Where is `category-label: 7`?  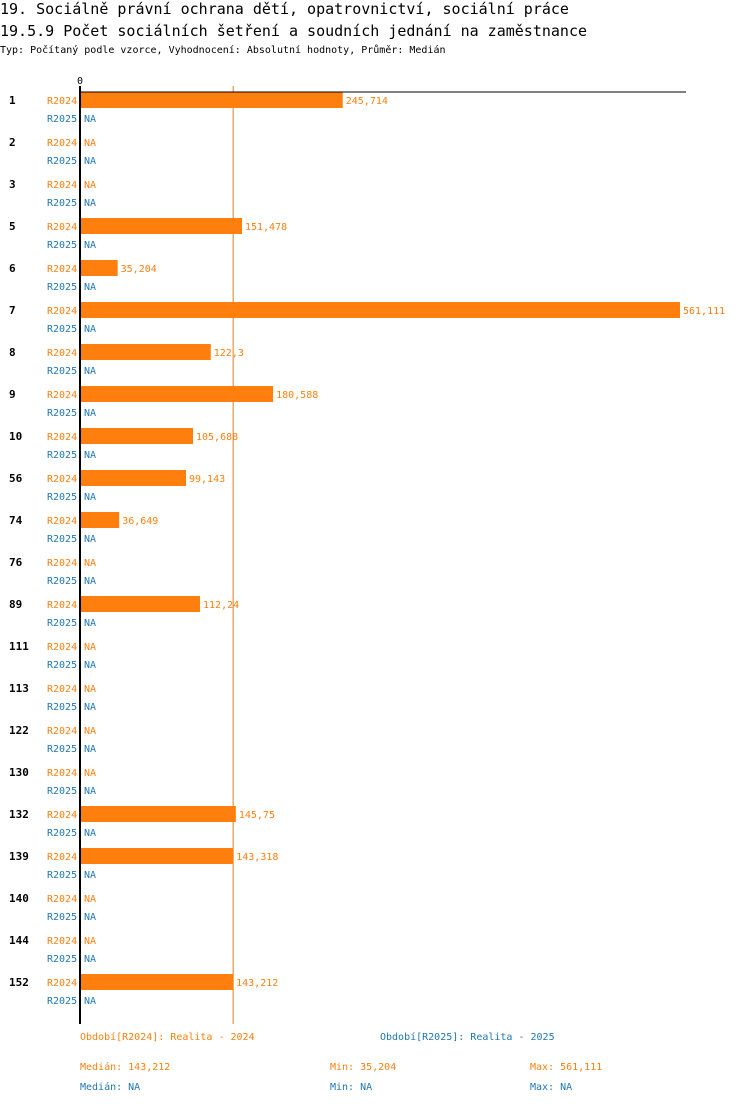 category-label: 7 is located at coordinates (12, 310).